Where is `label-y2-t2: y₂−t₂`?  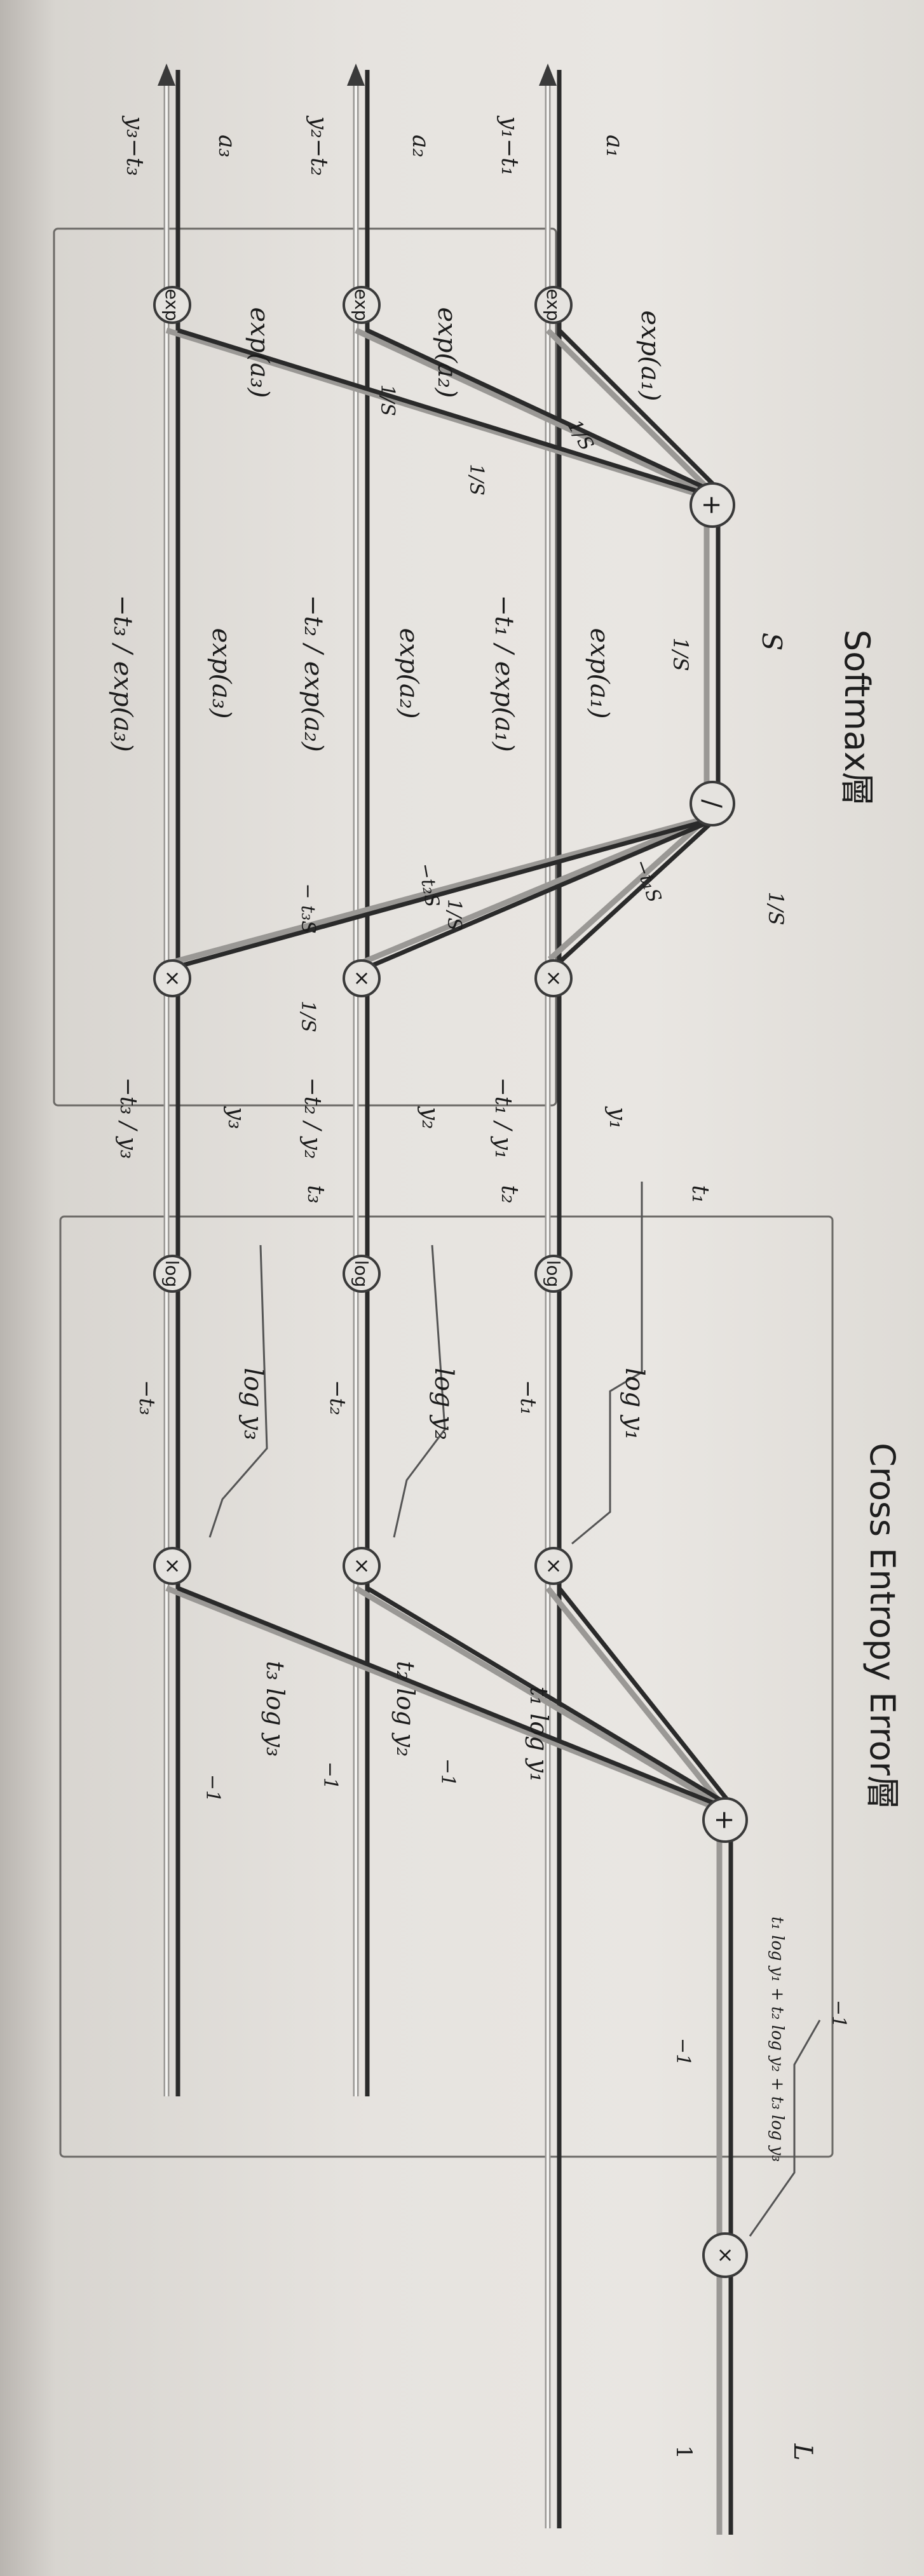 label-y2-t2: y₂−t₂ is located at coordinates (319, 145).